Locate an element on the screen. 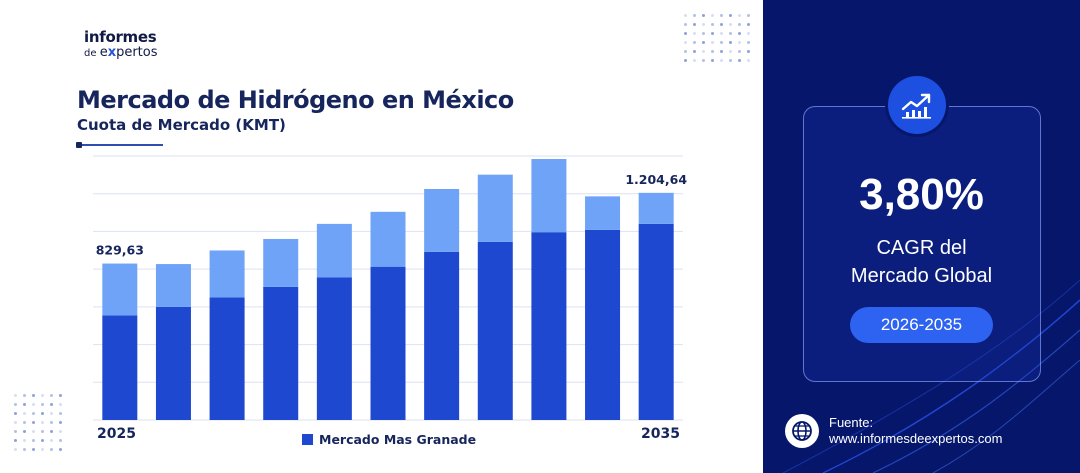 Image resolution: width=1080 pixels, height=473 pixels. globe-icon is located at coordinates (802, 431).